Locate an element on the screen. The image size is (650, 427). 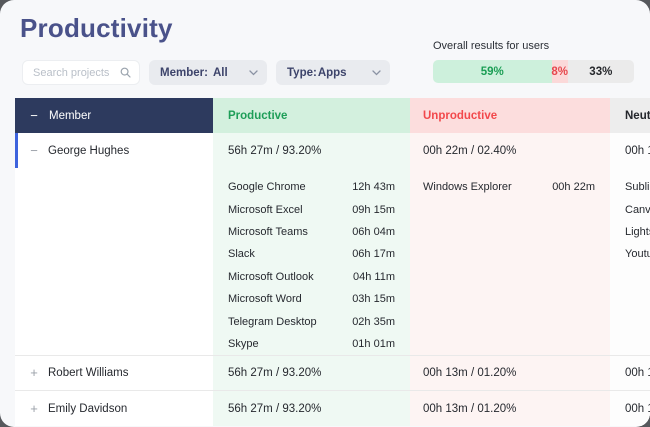
neutral-app-list: Sublime Canva Lightshot Youtube is located at coordinates (630, 221).